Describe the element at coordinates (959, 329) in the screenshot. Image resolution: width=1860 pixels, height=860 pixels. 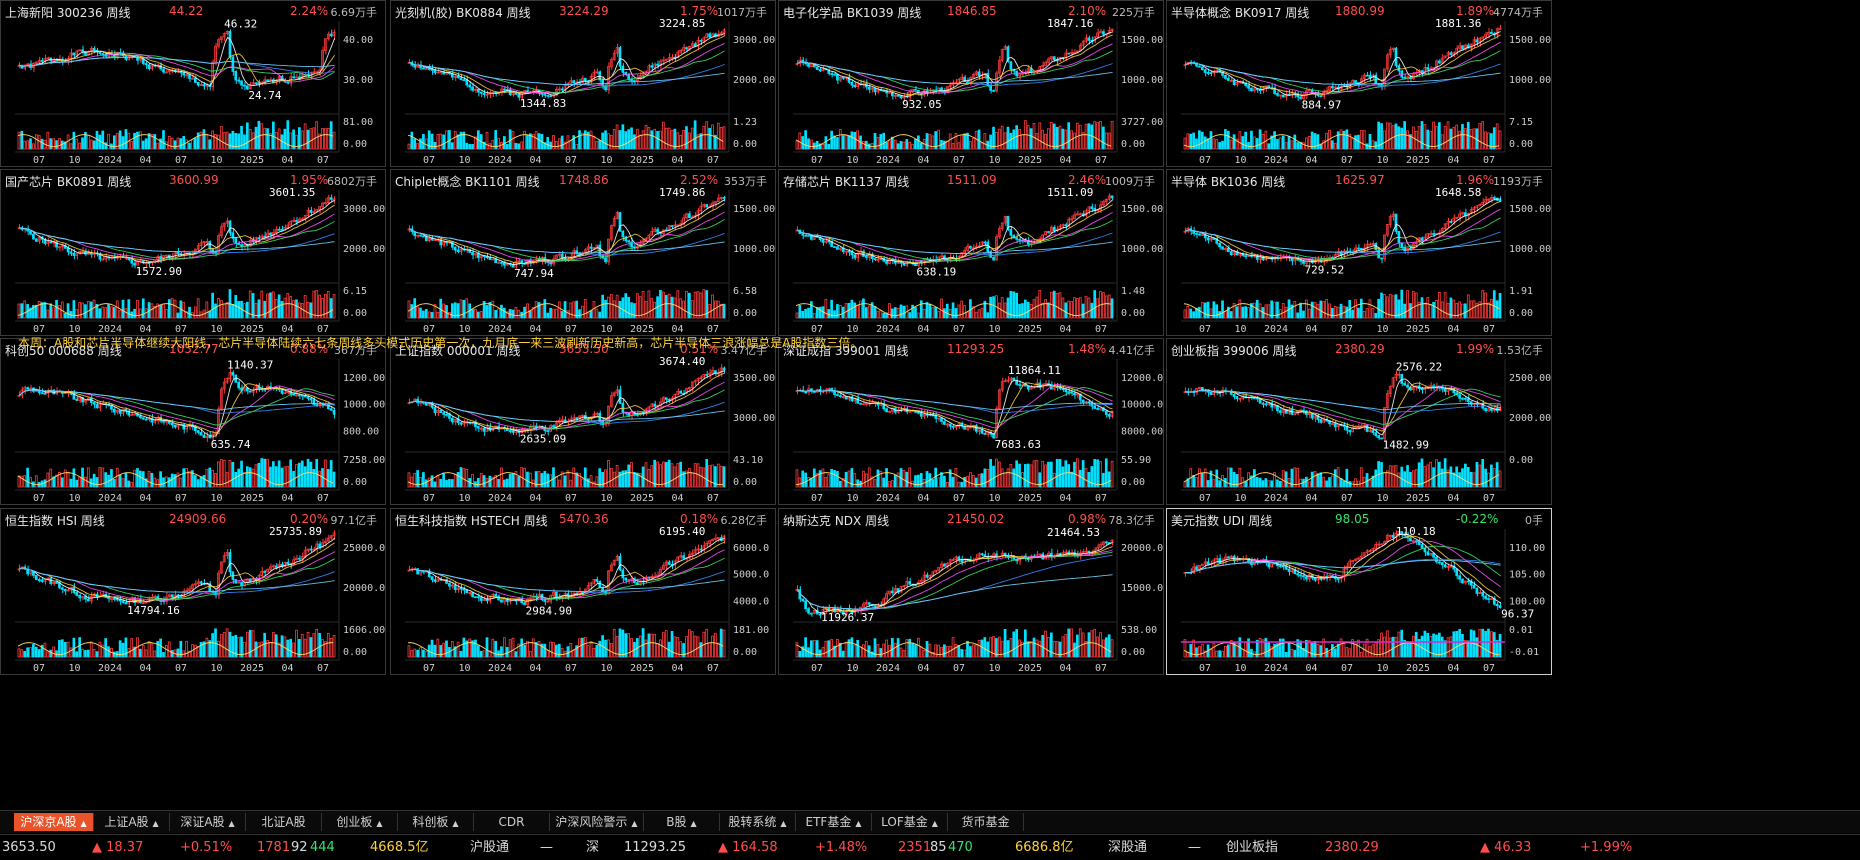
I see `x-tick-label: 07` at that location.